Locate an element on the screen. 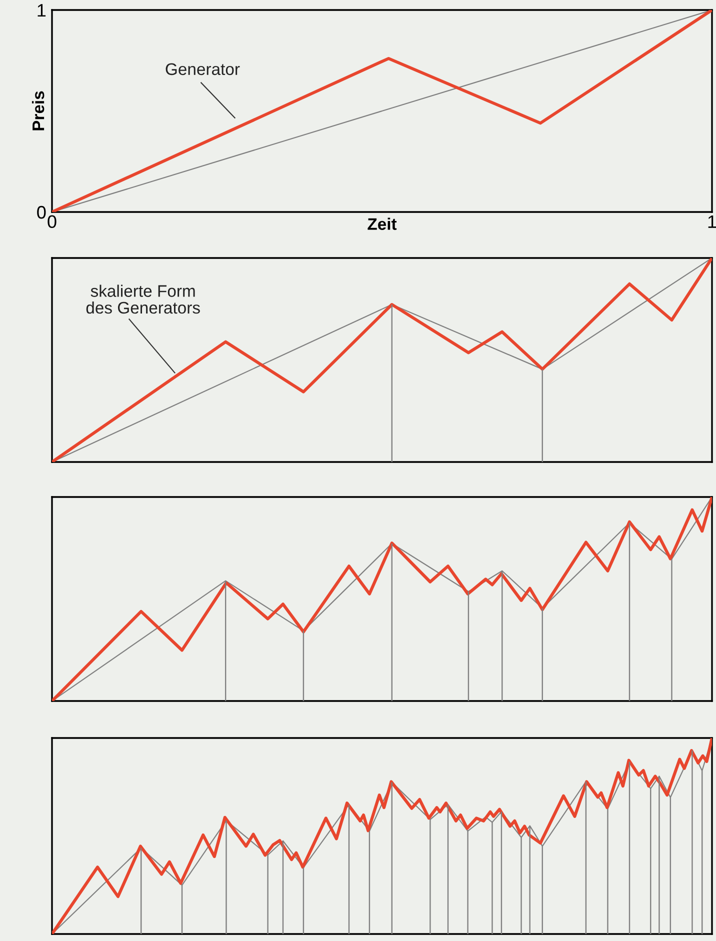 Image resolution: width=716 pixels, height=941 pixels. annotation: Generator is located at coordinates (203, 69).